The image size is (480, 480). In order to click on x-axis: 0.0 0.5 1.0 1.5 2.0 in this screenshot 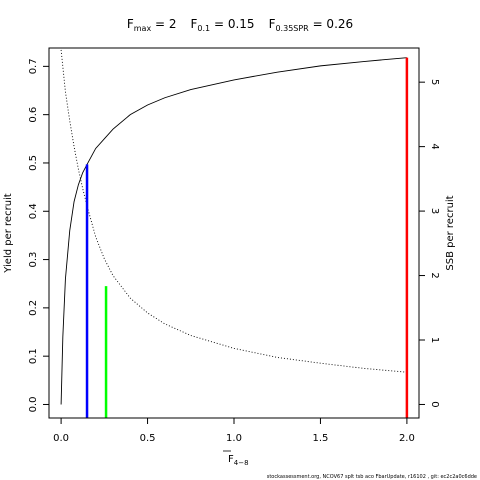, I will do `click(234, 431)`.